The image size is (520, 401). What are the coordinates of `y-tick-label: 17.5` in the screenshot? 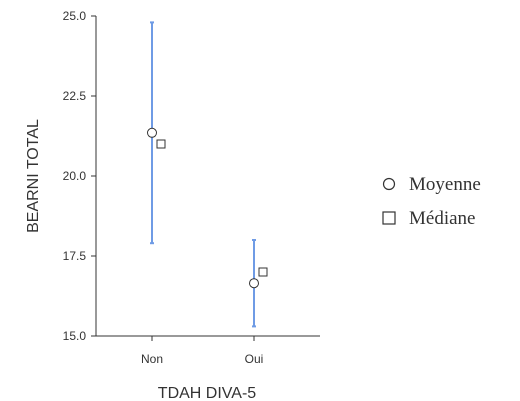 It's located at (75, 256).